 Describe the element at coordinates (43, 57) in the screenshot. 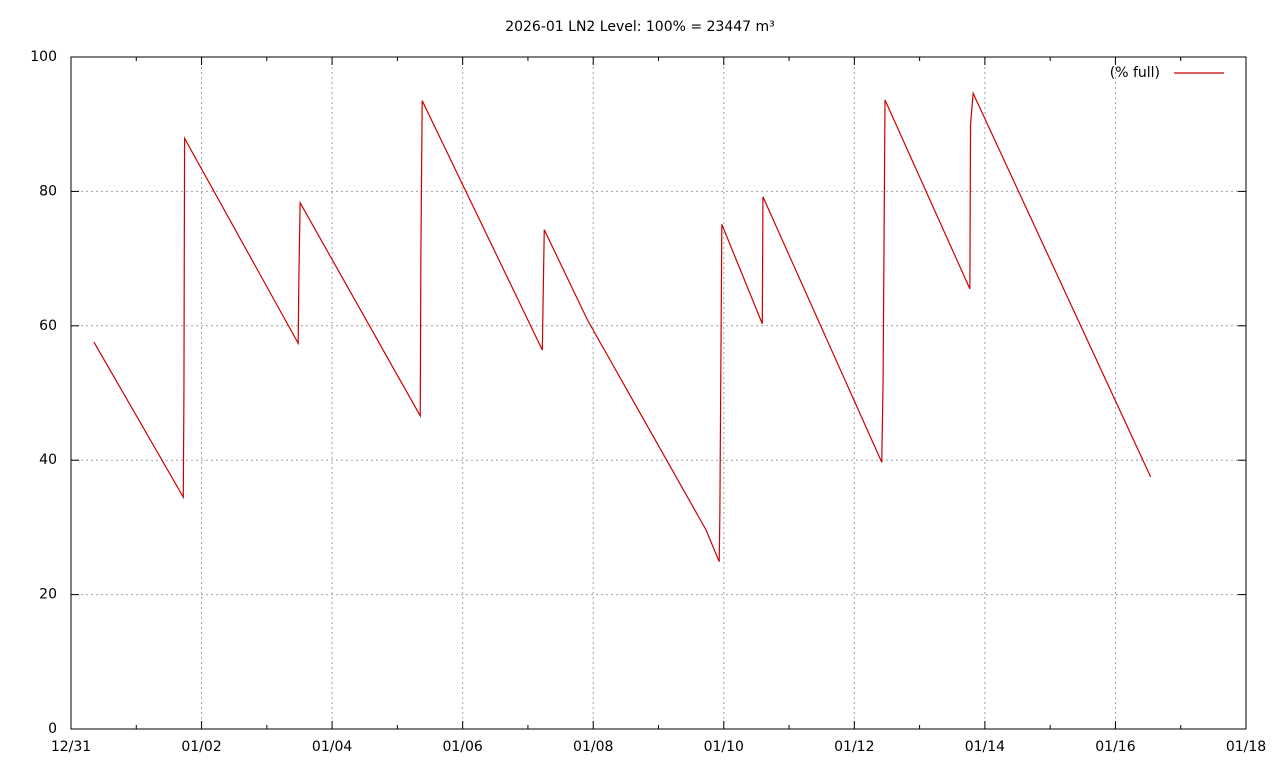

I see `y-tick-label: 100` at that location.